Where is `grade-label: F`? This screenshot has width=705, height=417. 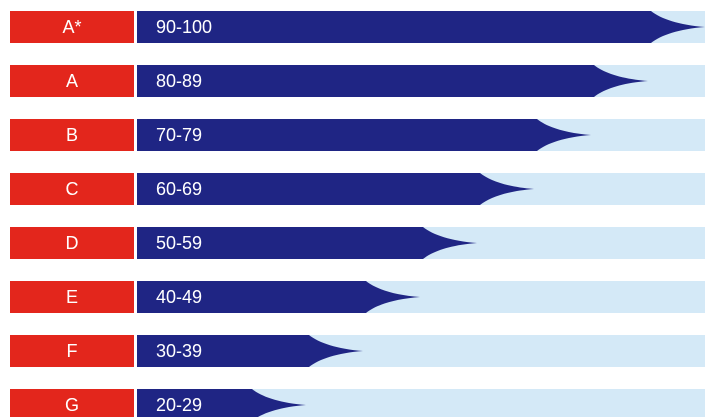 grade-label: F is located at coordinates (72, 351).